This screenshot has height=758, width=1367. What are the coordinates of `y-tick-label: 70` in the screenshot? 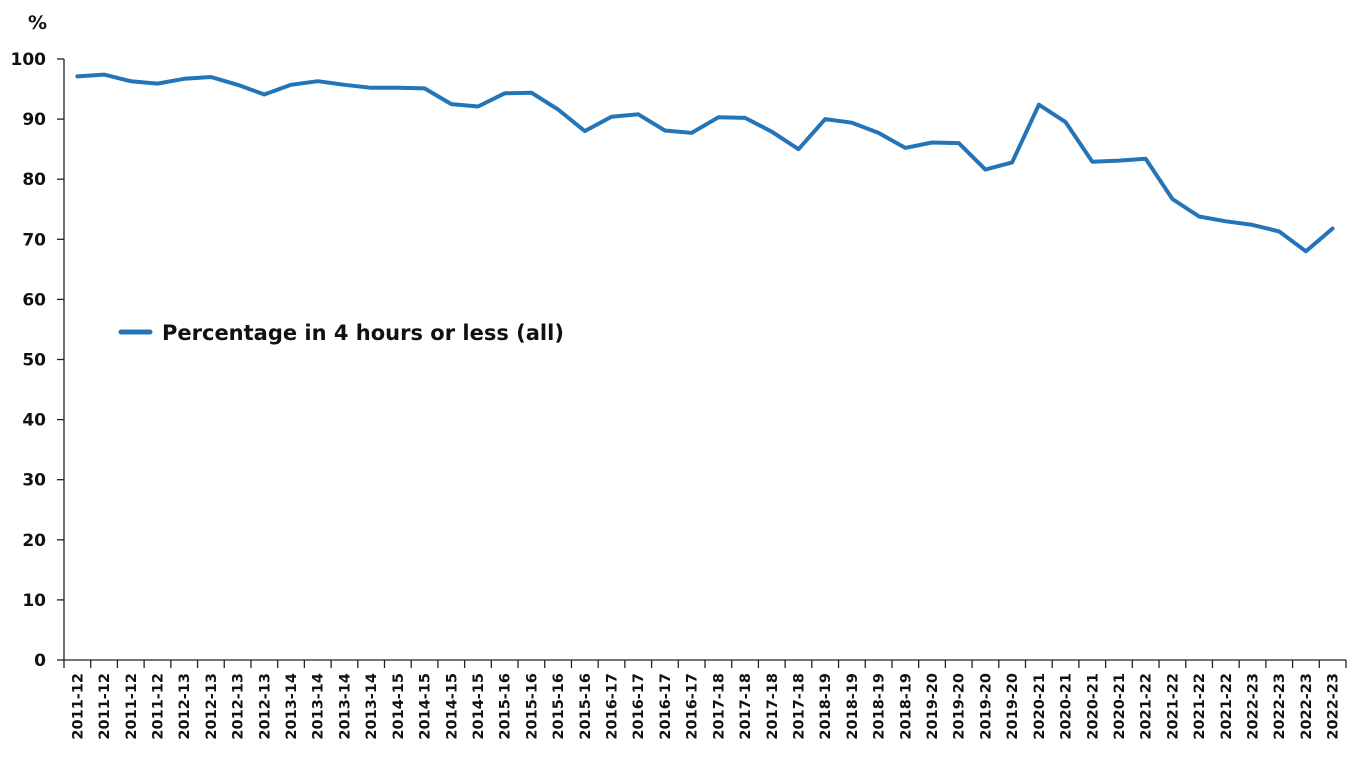 It's located at (34, 240).